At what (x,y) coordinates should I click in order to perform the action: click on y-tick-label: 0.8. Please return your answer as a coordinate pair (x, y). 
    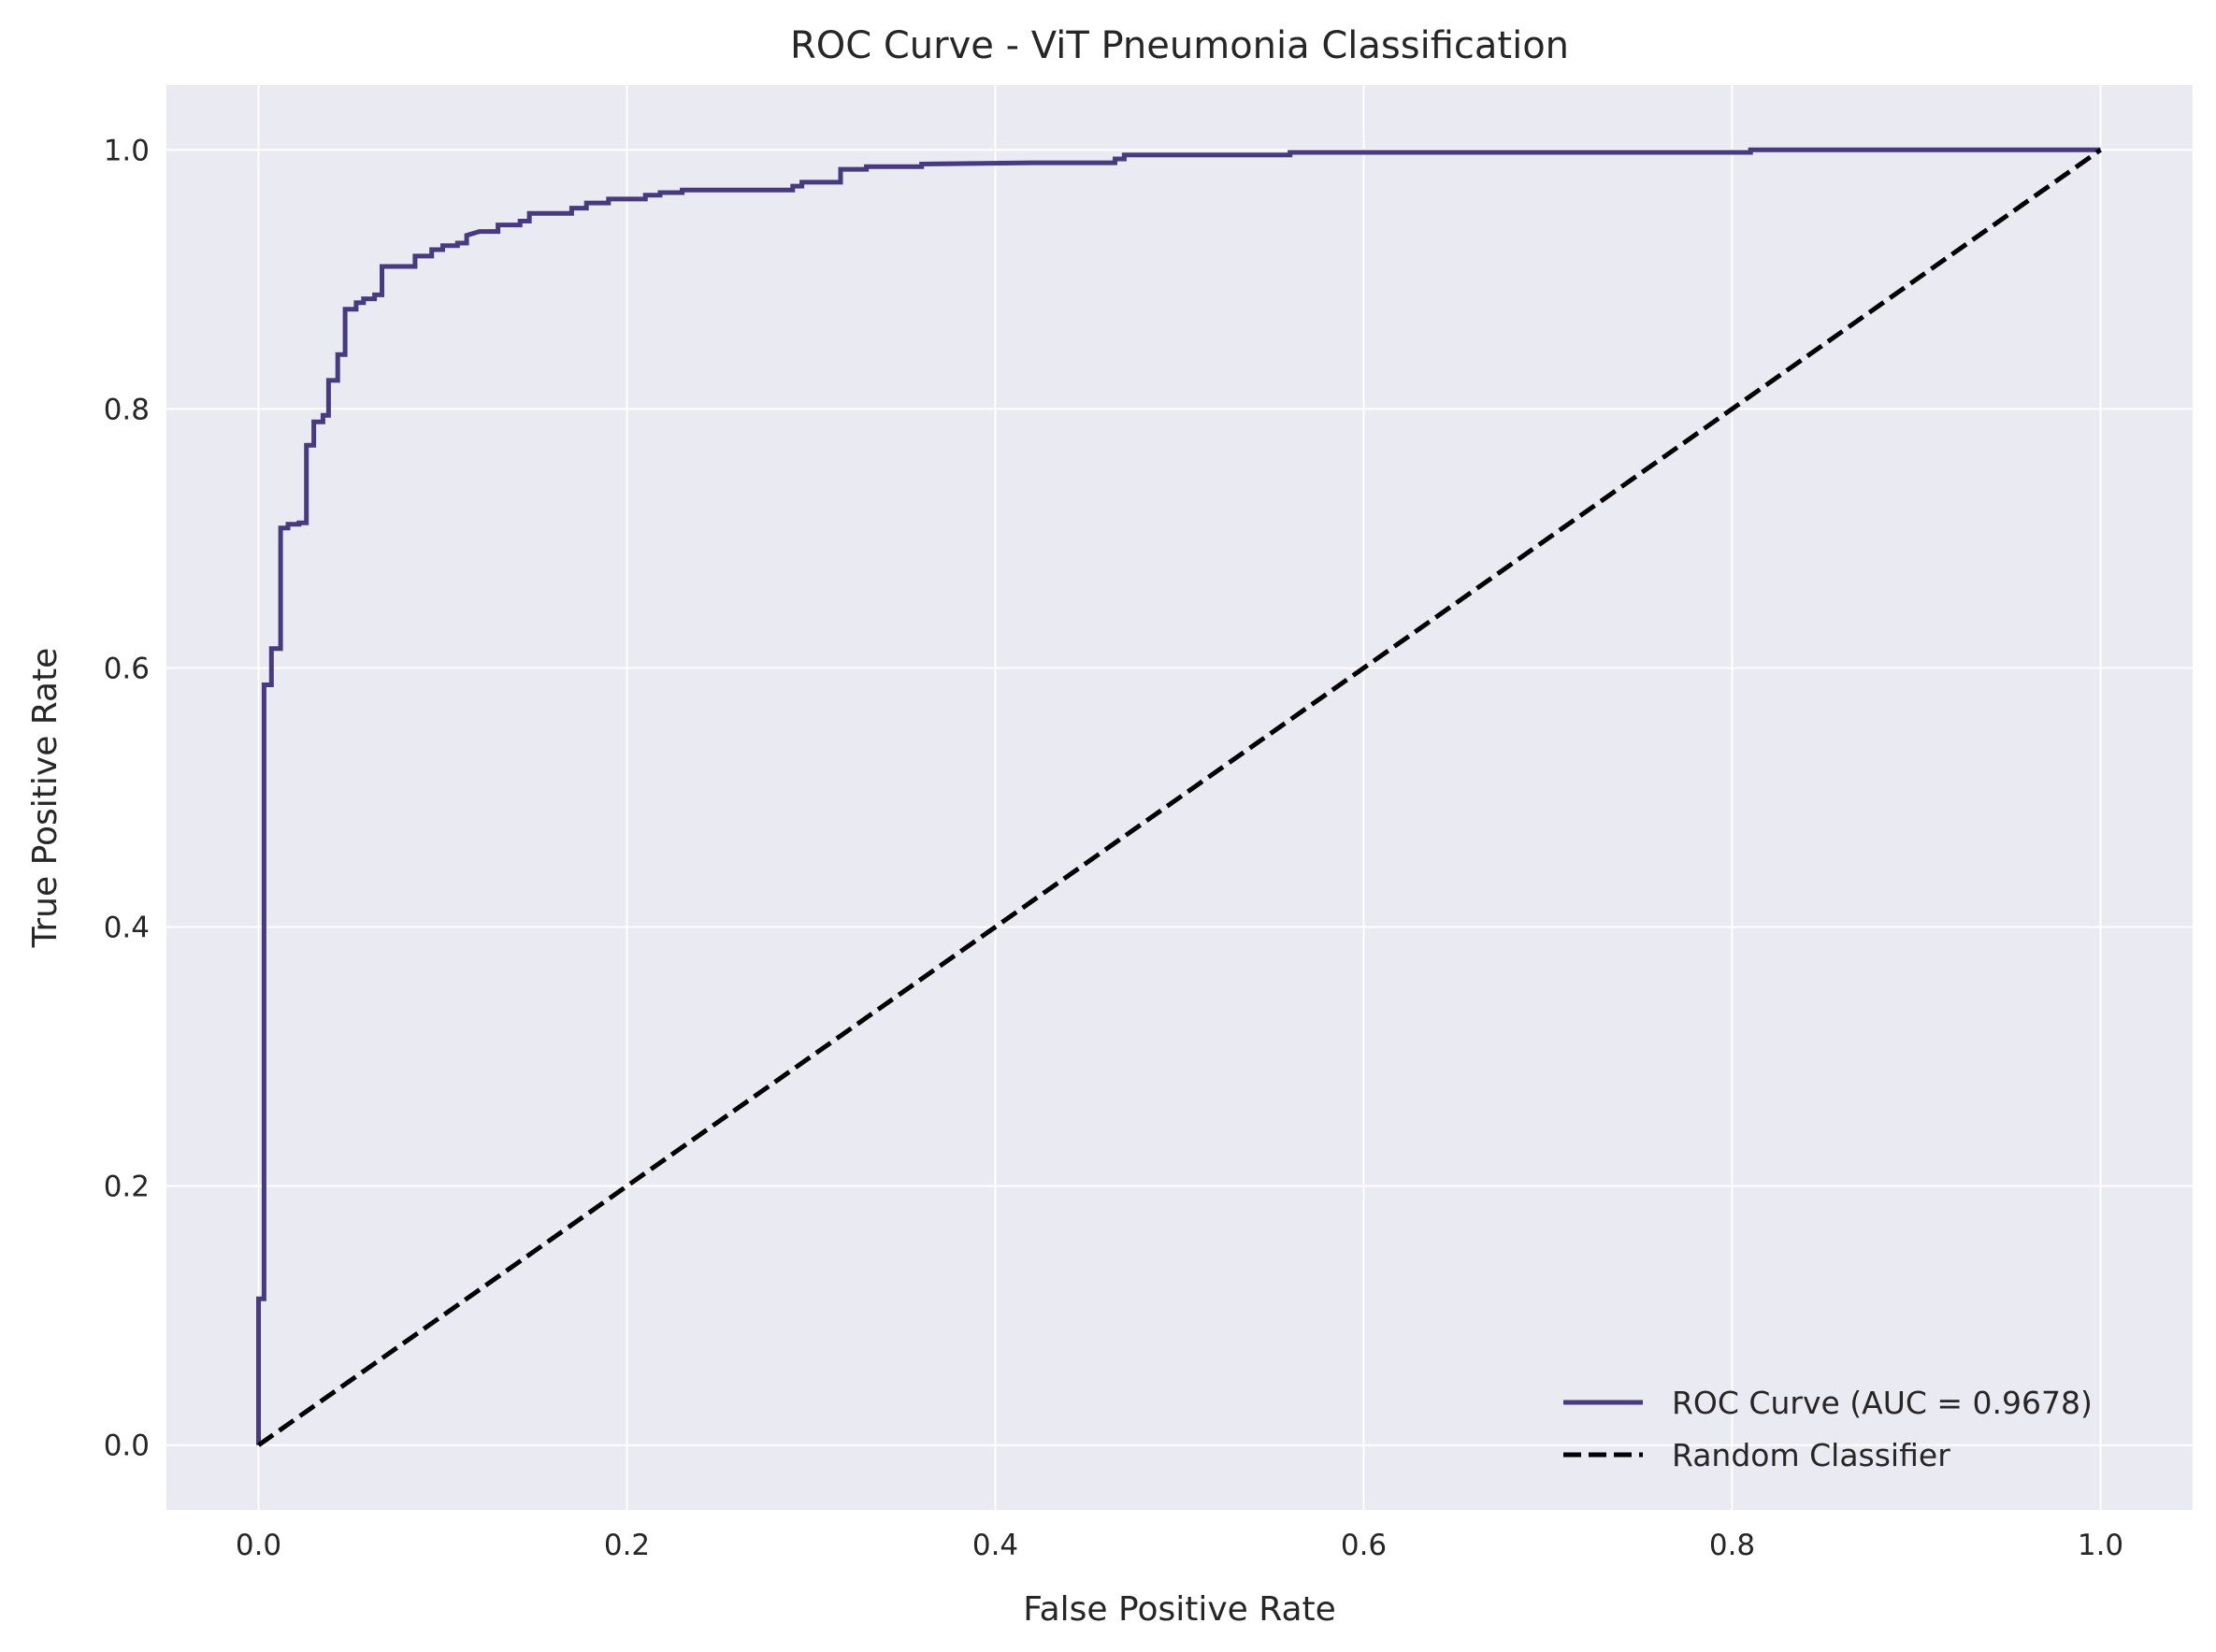
    Looking at the image, I should click on (127, 410).